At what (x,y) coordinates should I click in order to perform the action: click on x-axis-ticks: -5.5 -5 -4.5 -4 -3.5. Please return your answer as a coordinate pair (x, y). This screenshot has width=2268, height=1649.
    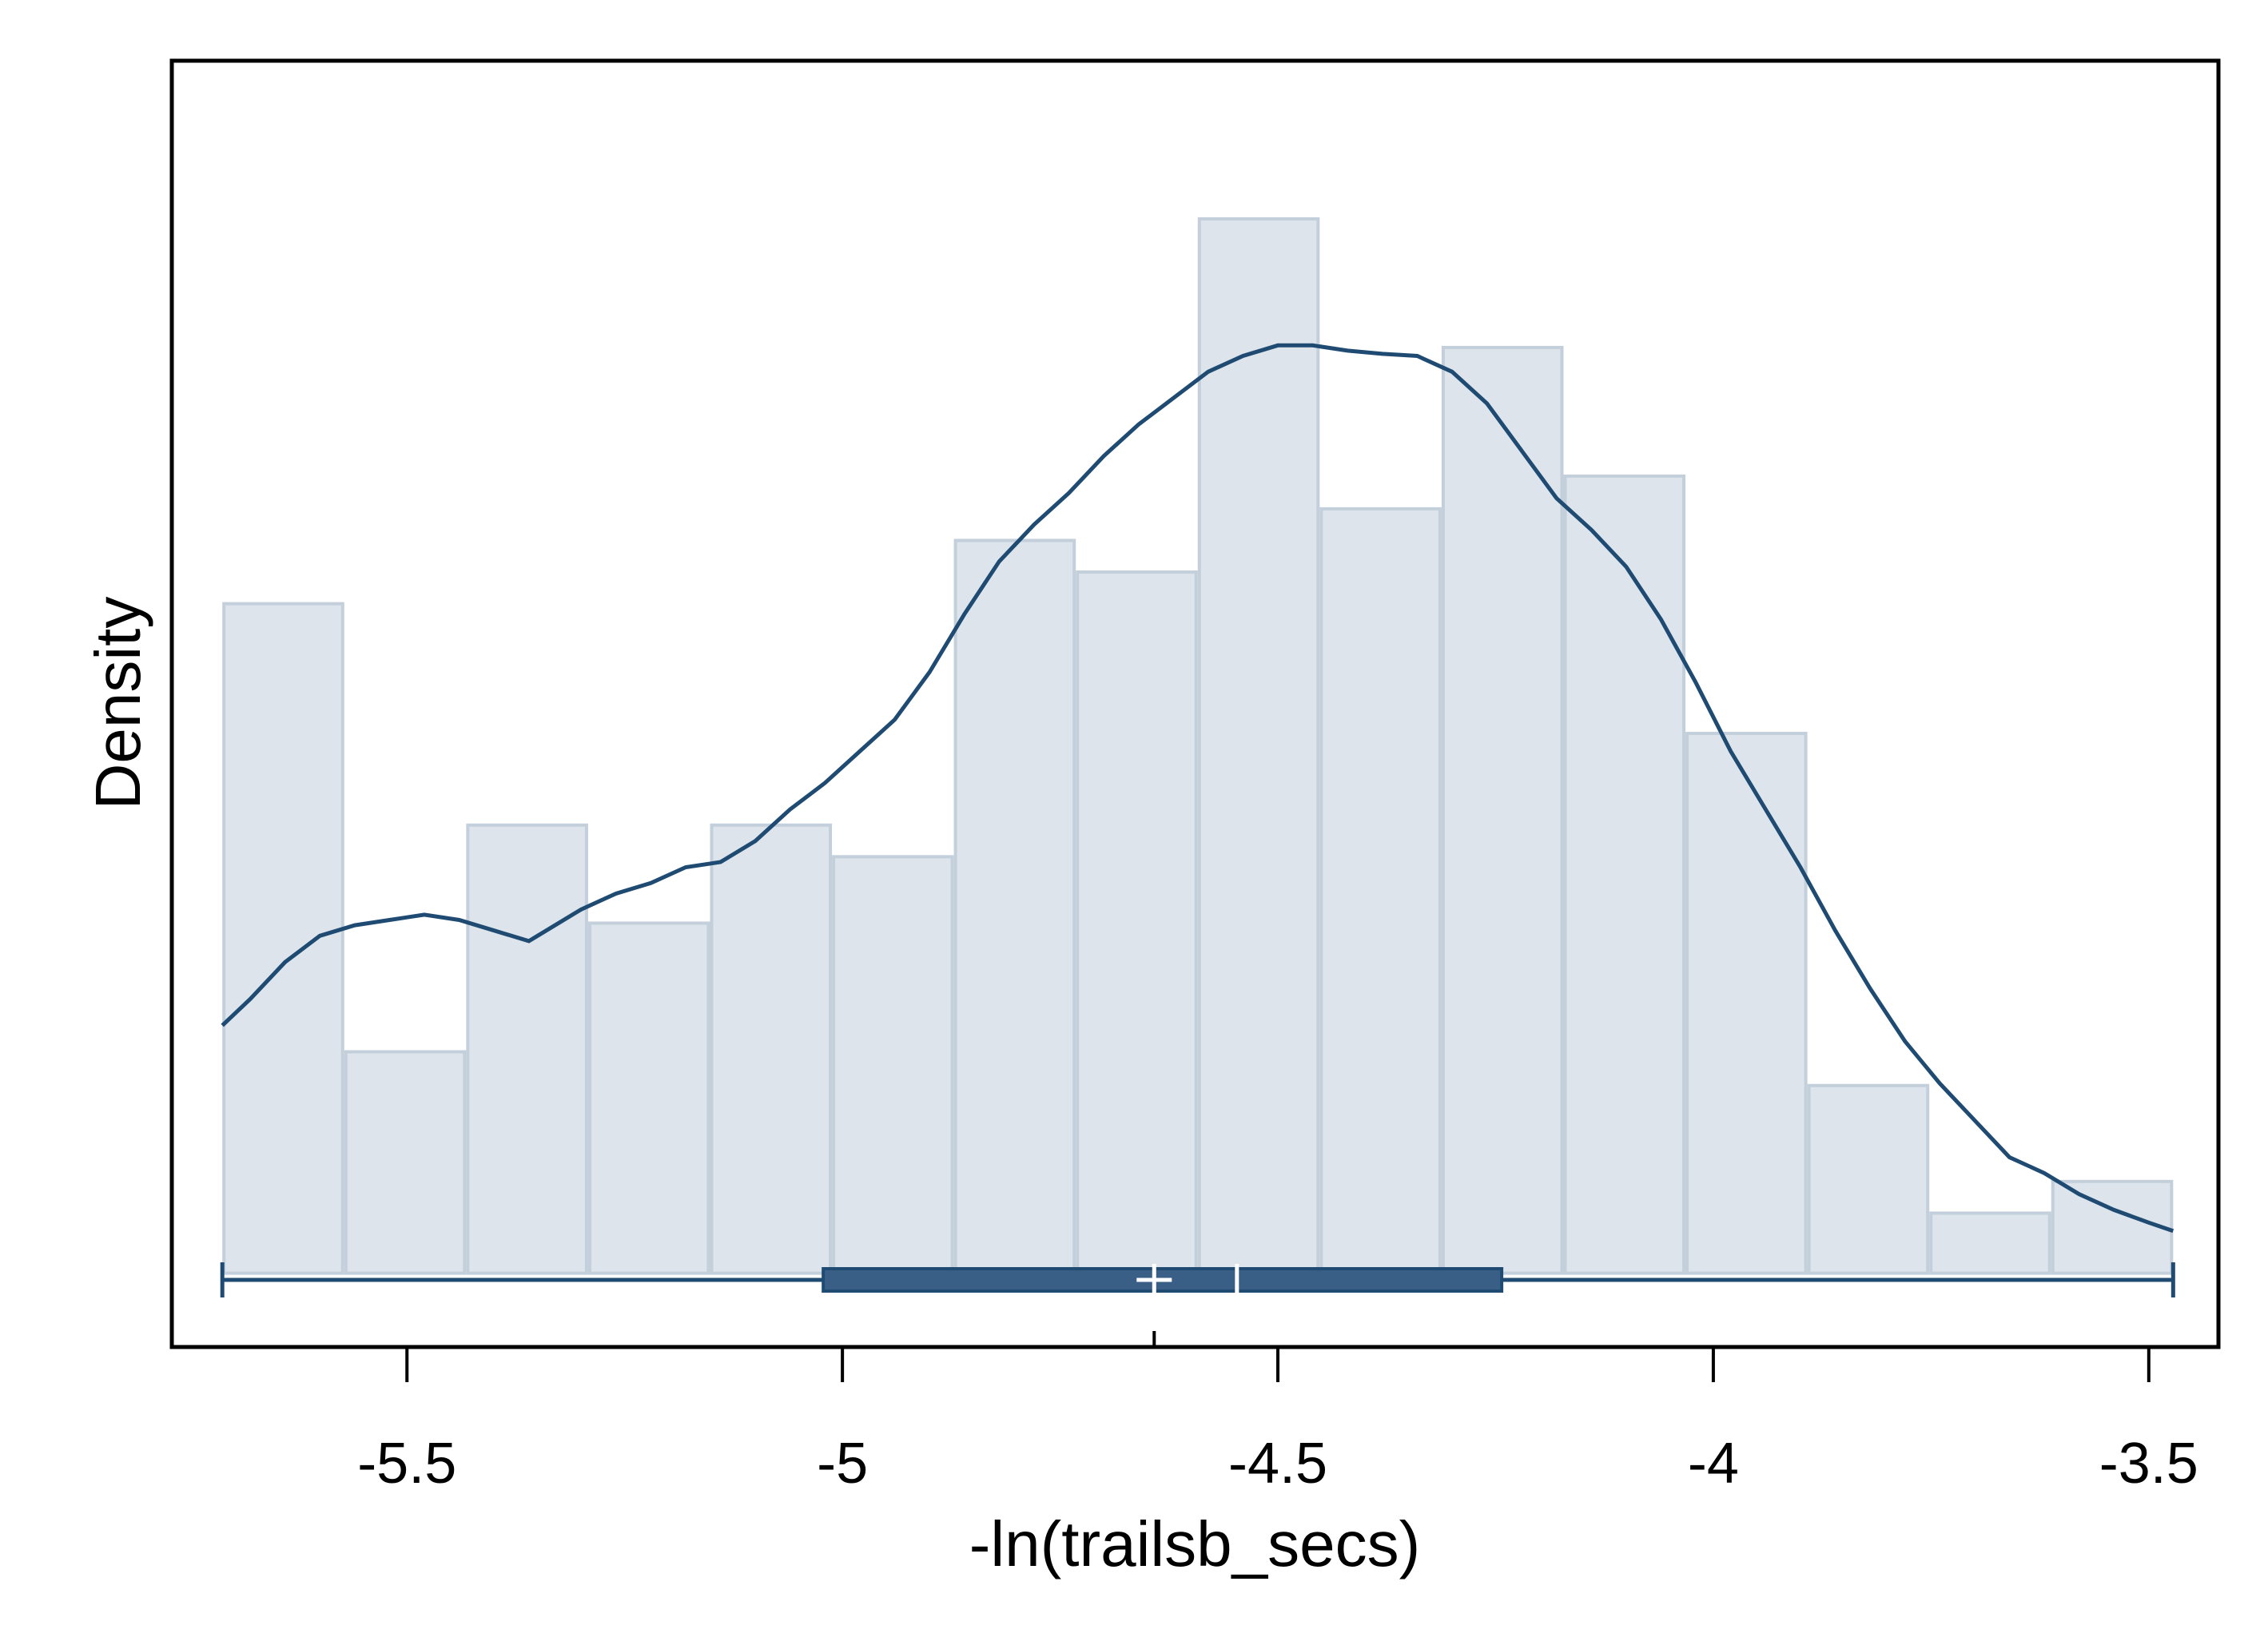
    Looking at the image, I should click on (1277, 1421).